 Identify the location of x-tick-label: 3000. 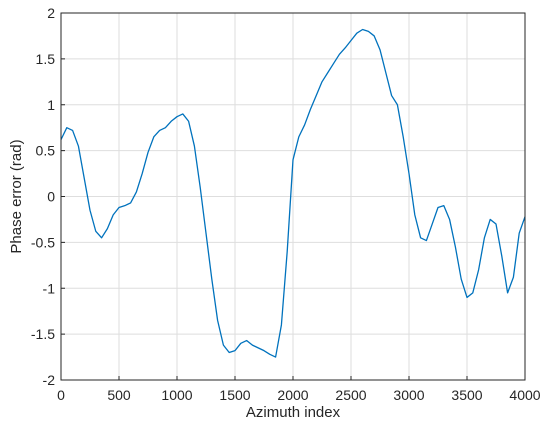
(408, 395).